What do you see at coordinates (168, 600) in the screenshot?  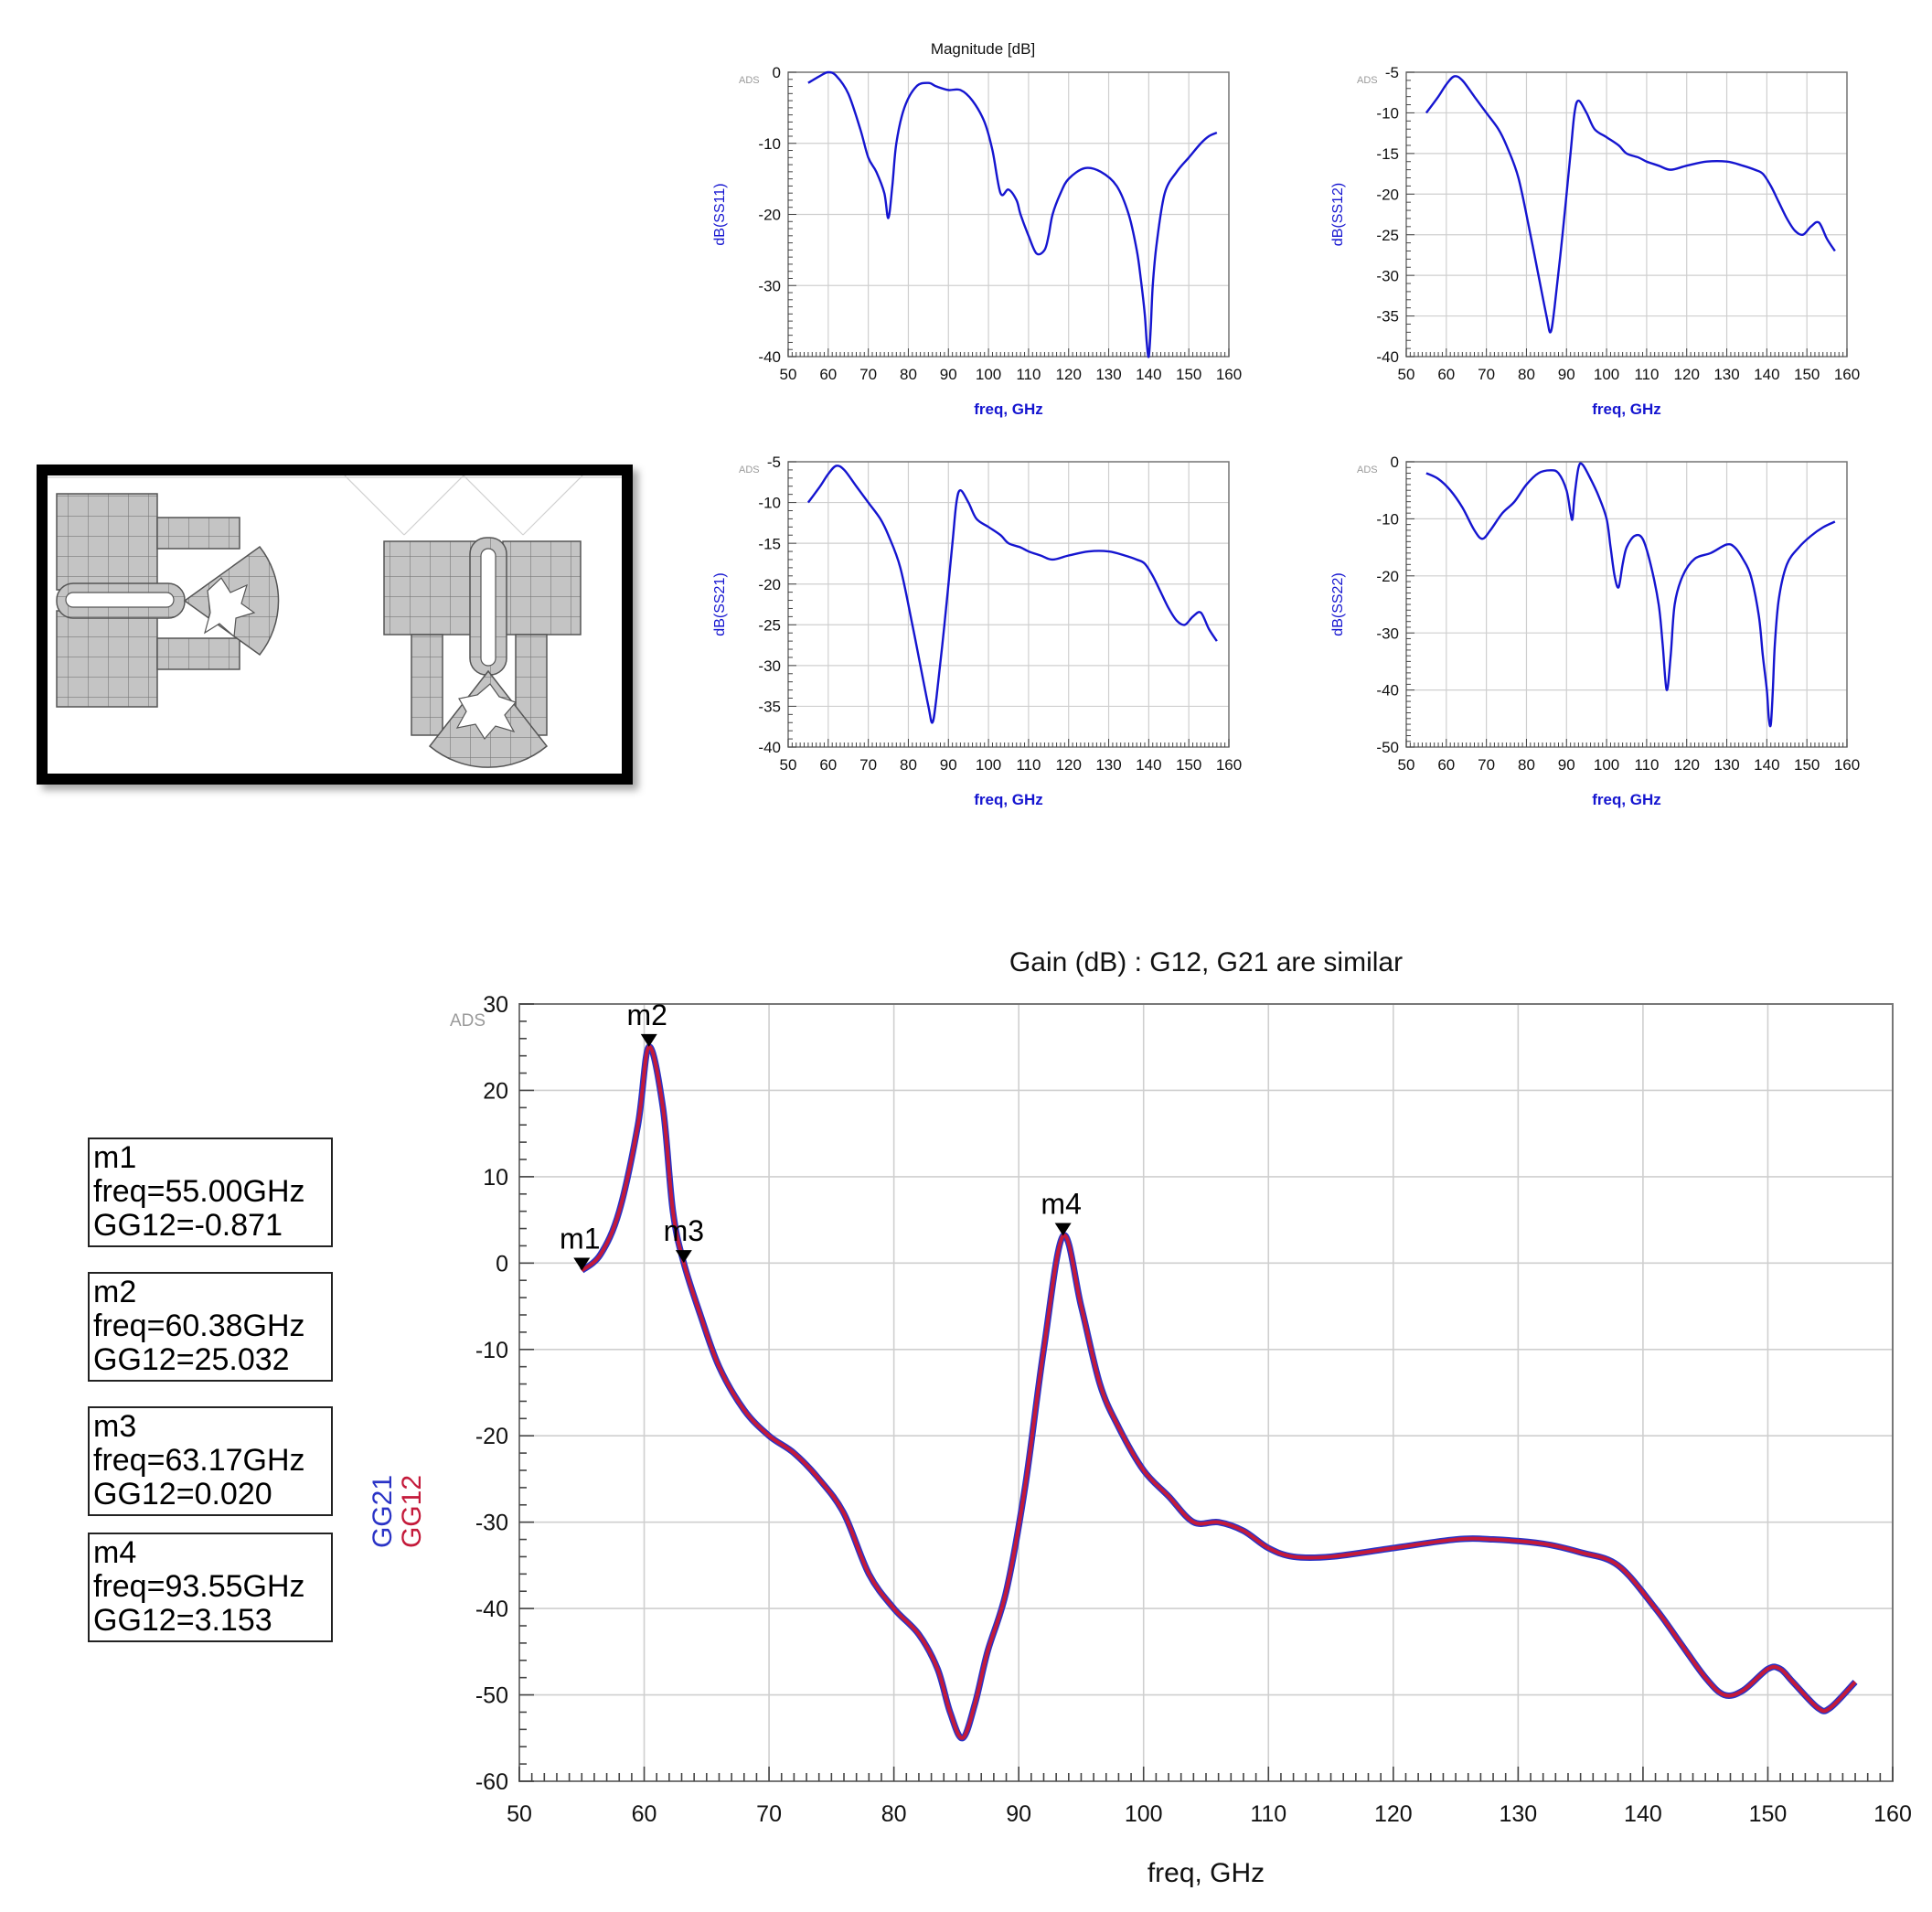 I see `left-antenna-structure` at bounding box center [168, 600].